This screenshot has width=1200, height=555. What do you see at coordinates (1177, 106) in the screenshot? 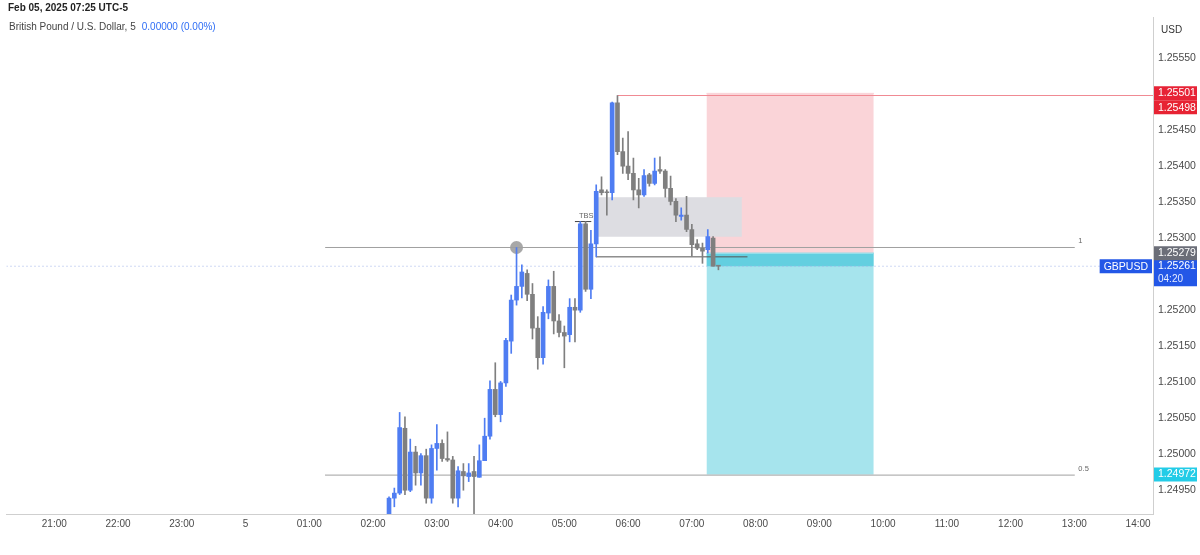
I see `annotation: 1.25498` at bounding box center [1177, 106].